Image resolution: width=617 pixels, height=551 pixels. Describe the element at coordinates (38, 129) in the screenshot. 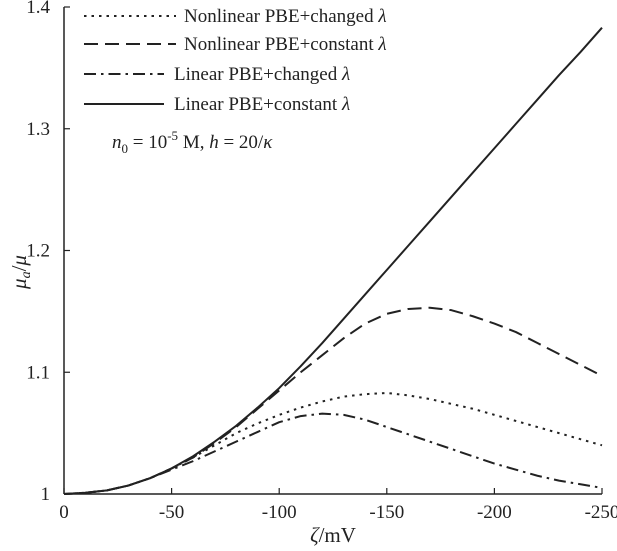

I see `y-tick-label: 1.3` at that location.